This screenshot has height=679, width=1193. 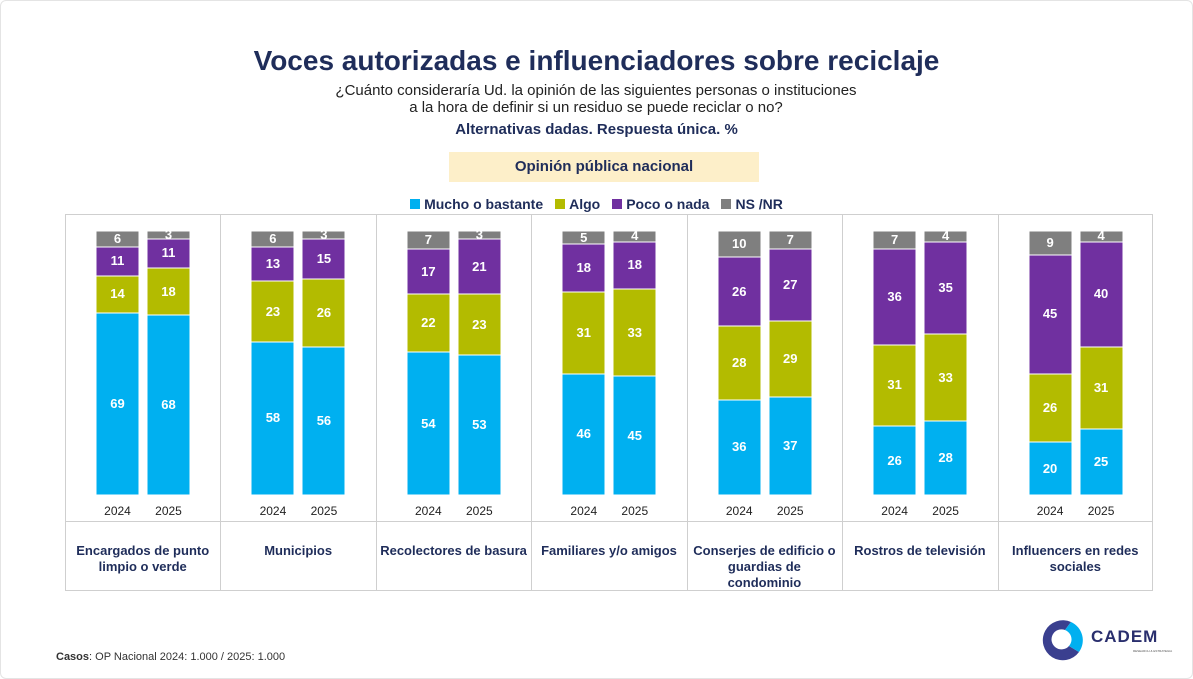 I want to click on value-label: 15, so click(x=324, y=258).